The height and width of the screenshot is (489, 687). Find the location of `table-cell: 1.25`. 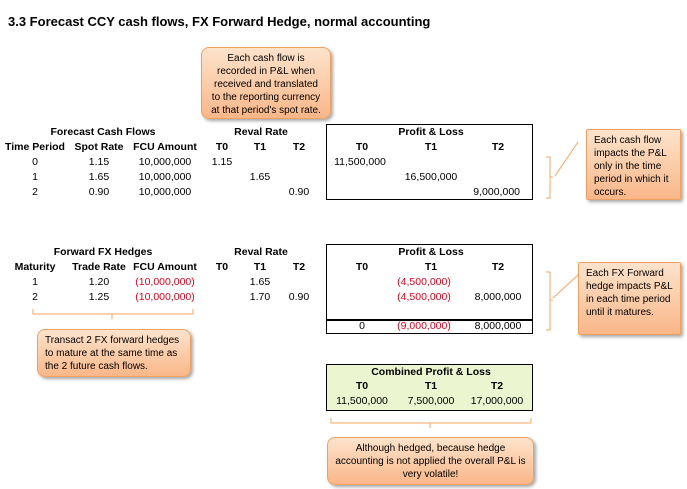

table-cell: 1.25 is located at coordinates (99, 297).